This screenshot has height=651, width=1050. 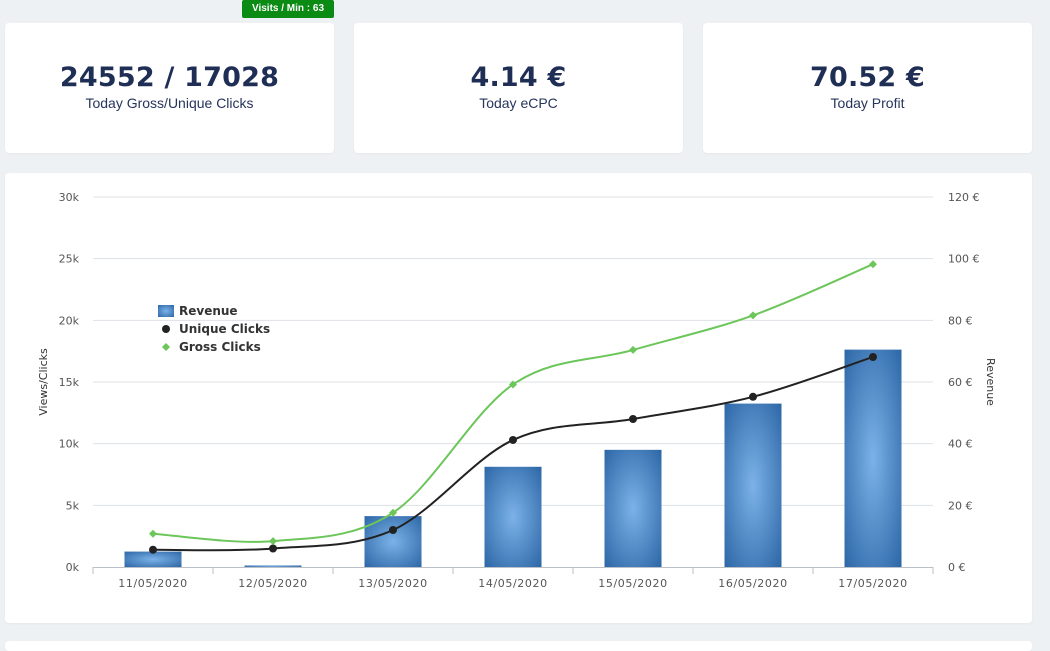 I want to click on legend-label: Revenue, so click(x=208, y=311).